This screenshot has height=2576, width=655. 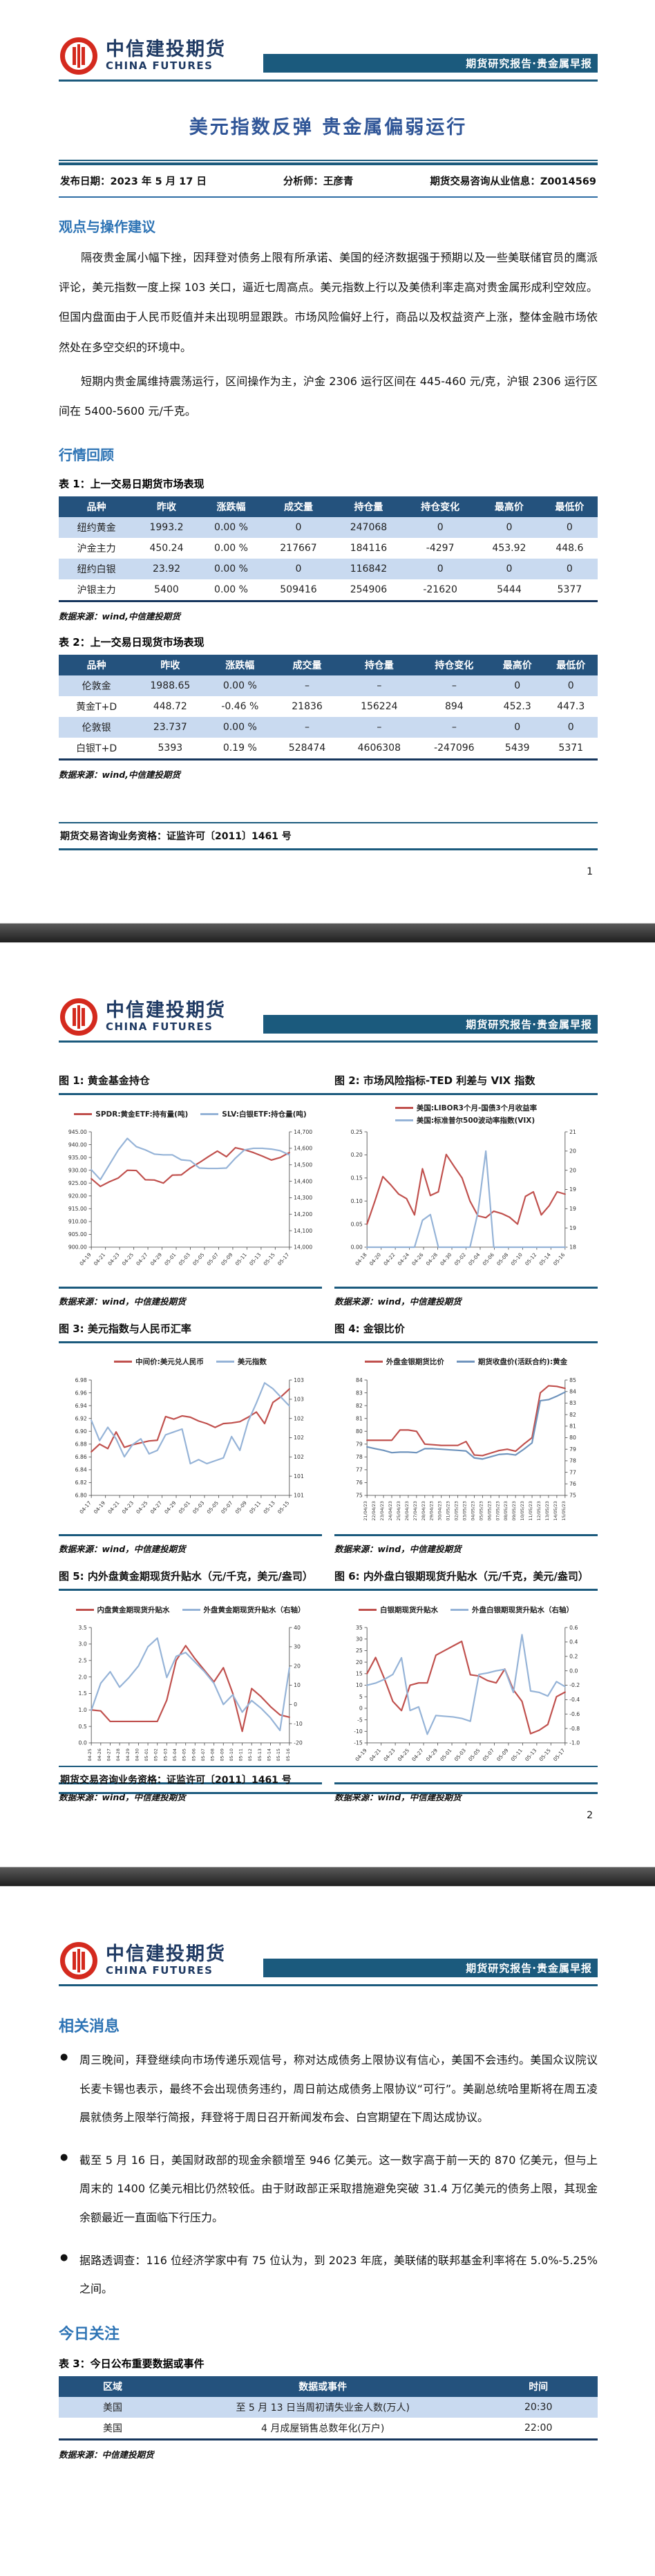 I want to click on chart1-legend: SPDR:黄金ETF:持有量(吨) SLV:白银ETF:持仓量(吨), so click(x=191, y=1114).